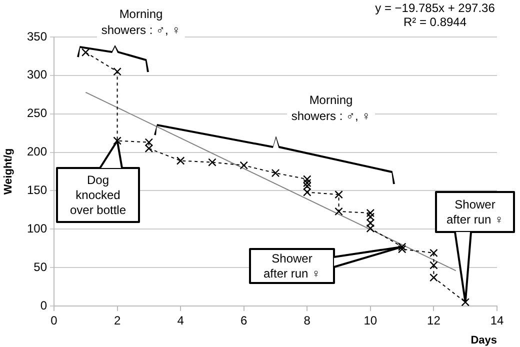  What do you see at coordinates (180, 321) in the screenshot?
I see `x-tick-label: 4` at bounding box center [180, 321].